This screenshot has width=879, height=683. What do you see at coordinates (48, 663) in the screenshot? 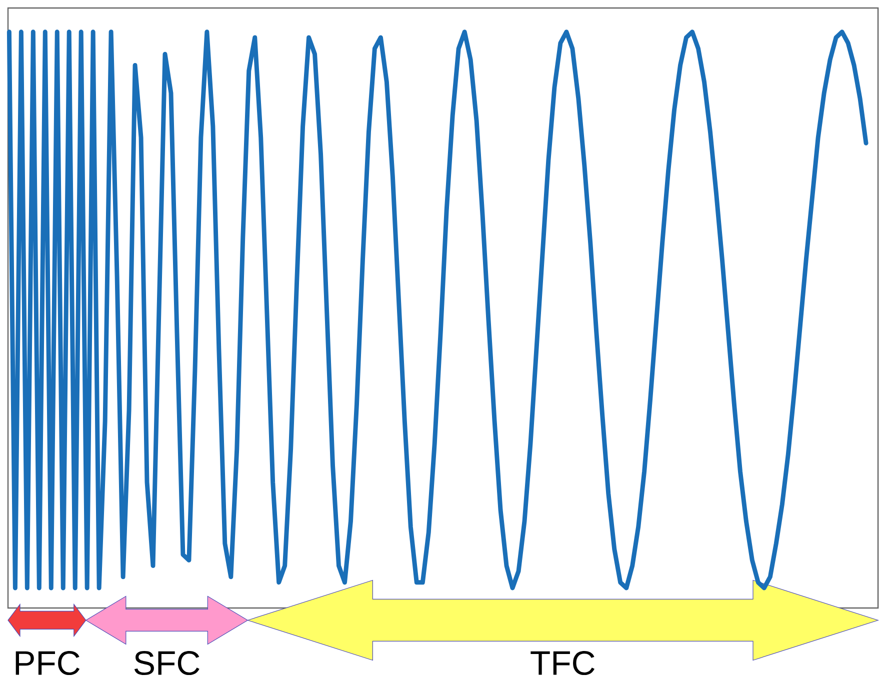
I see `text: PFC` at bounding box center [48, 663].